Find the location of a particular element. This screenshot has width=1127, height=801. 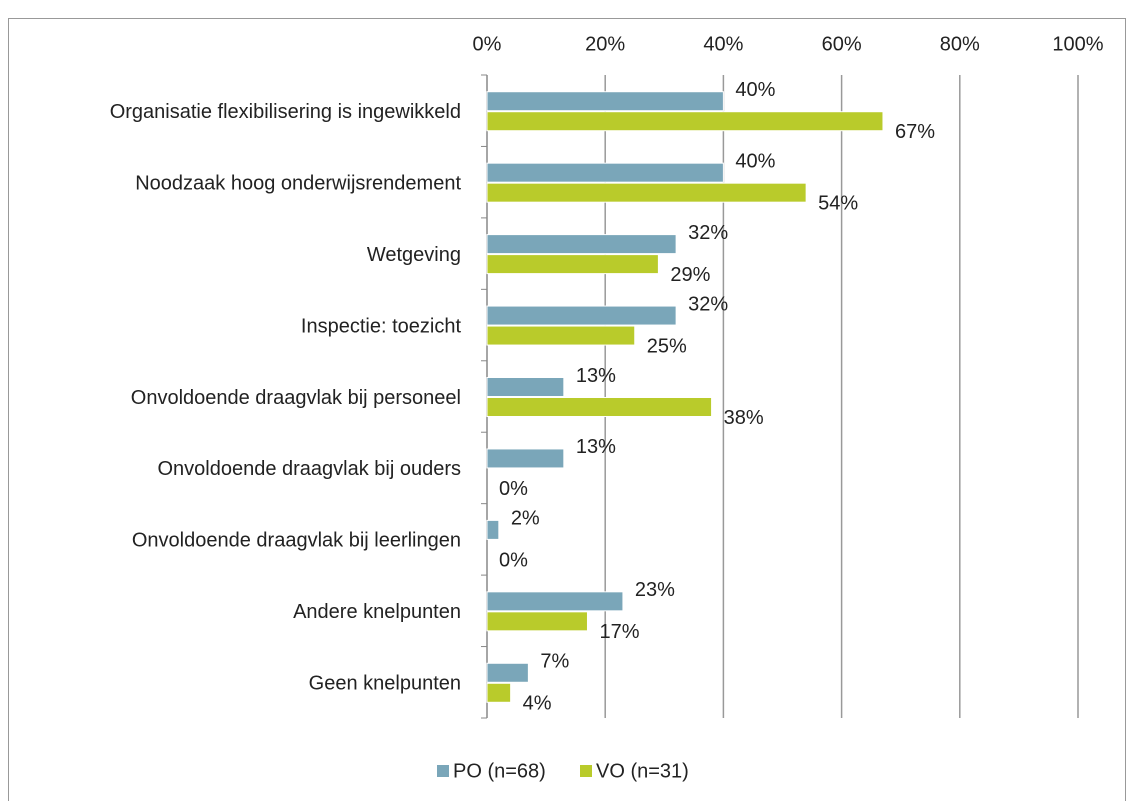

x-tick-label: 60% is located at coordinates (842, 44).